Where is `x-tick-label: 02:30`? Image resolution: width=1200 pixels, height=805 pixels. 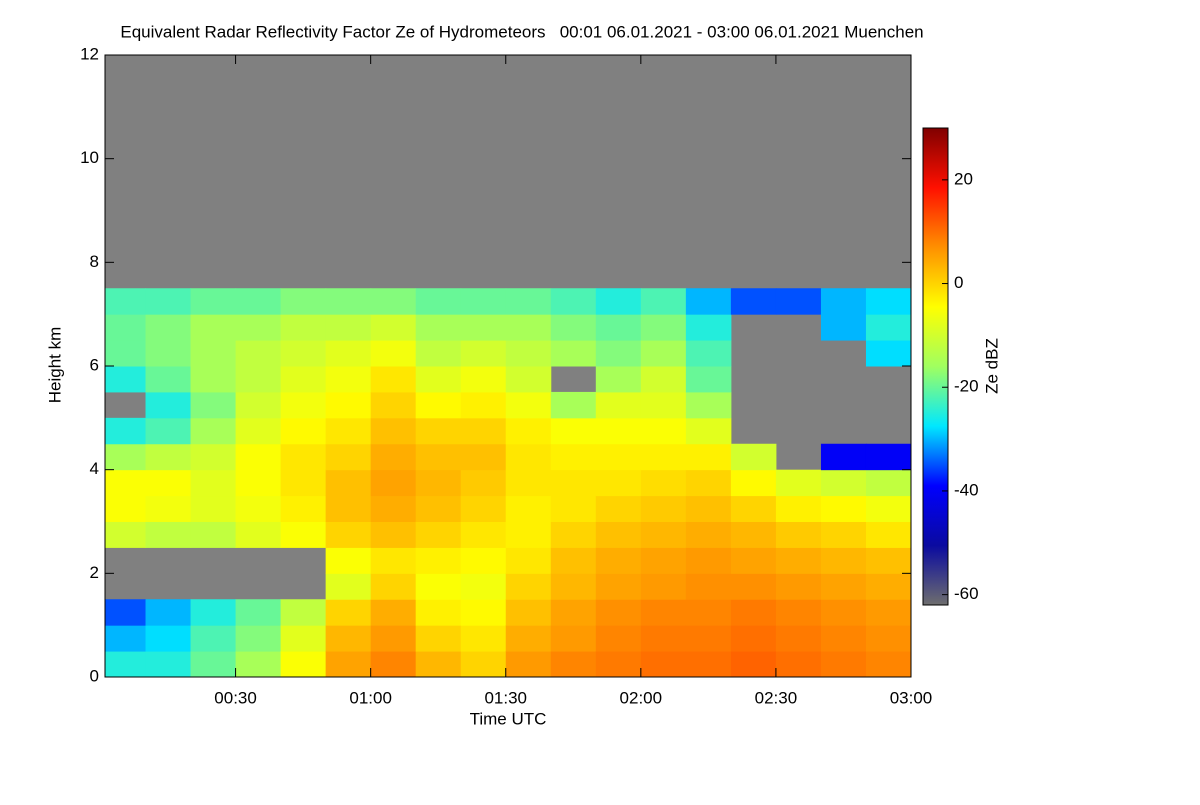 x-tick-label: 02:30 is located at coordinates (776, 697).